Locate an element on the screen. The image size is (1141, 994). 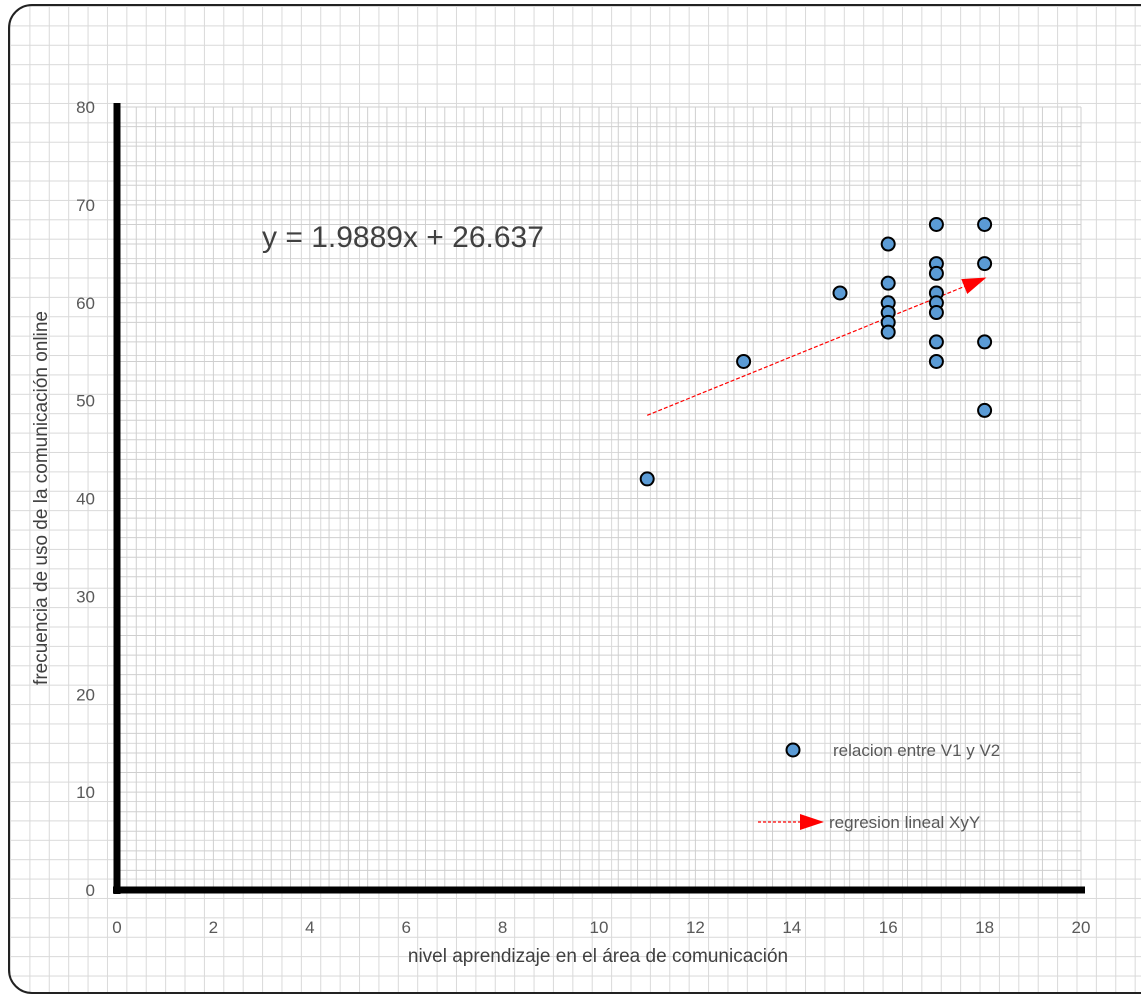
legend-marker-scatter is located at coordinates (793, 750).